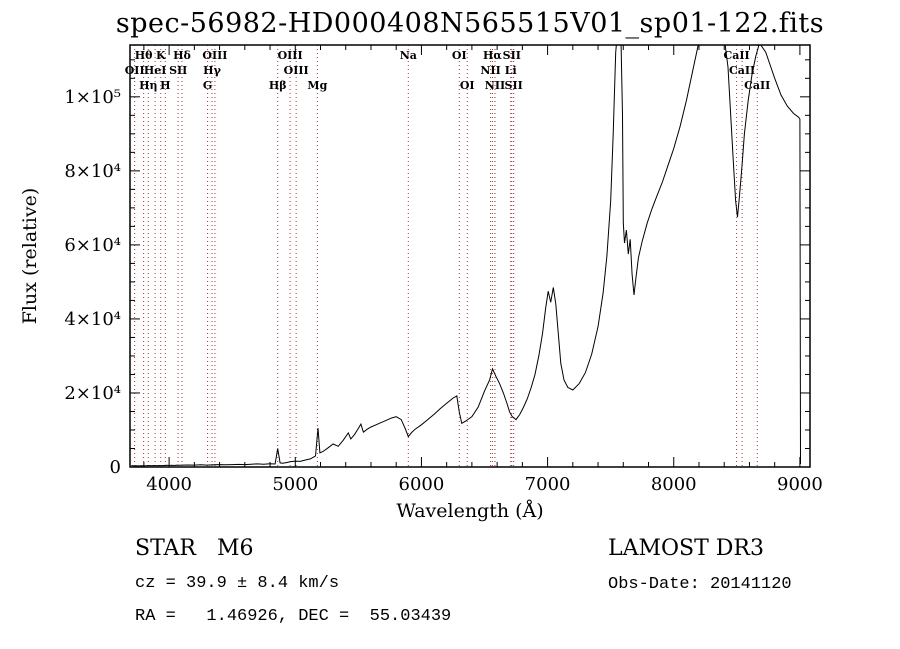 The width and height of the screenshot is (900, 649). I want to click on svg-text: 7000, so click(548, 484).